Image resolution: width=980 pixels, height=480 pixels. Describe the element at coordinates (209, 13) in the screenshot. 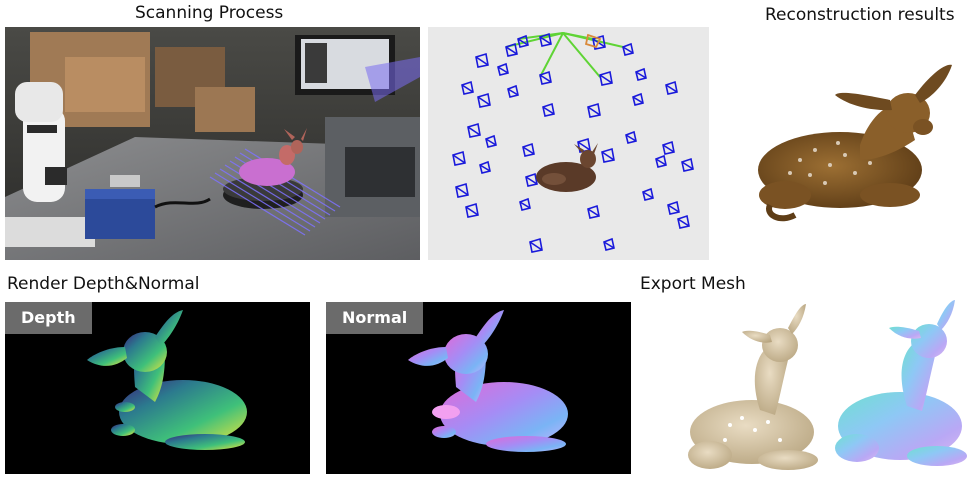

I see `scanning-title: Scanning Process` at that location.